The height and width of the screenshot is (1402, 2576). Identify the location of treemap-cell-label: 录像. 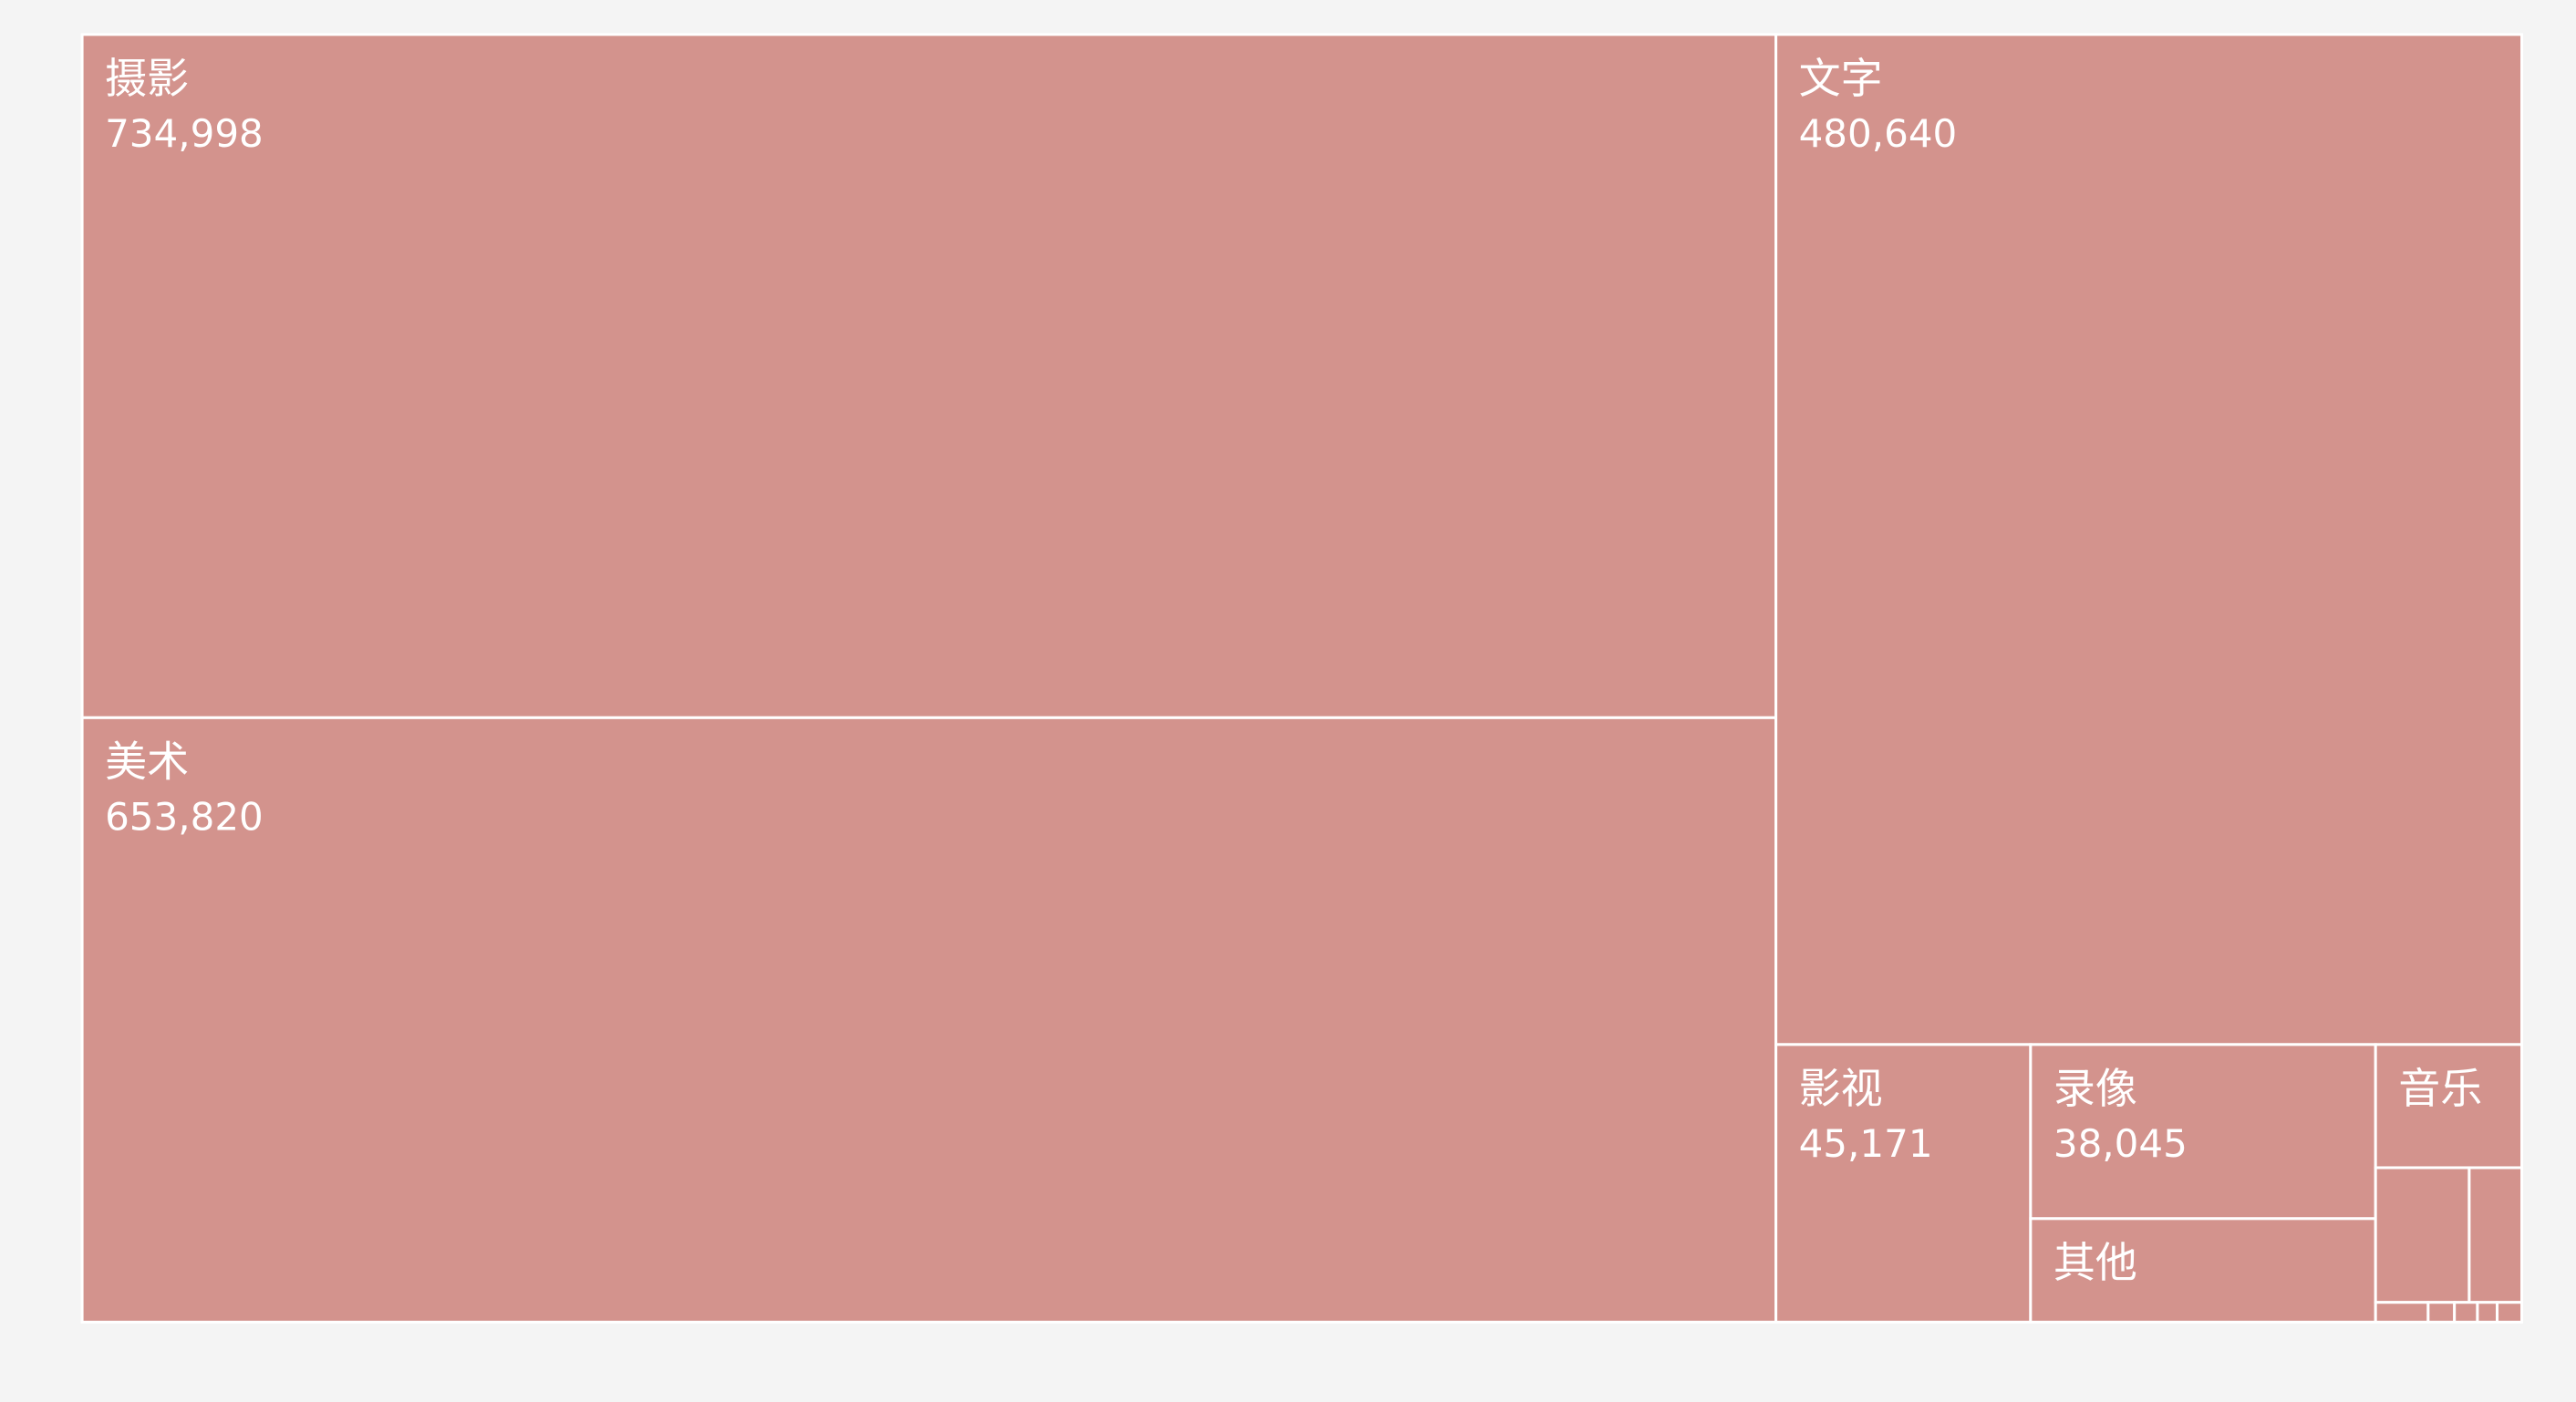
(2095, 1088).